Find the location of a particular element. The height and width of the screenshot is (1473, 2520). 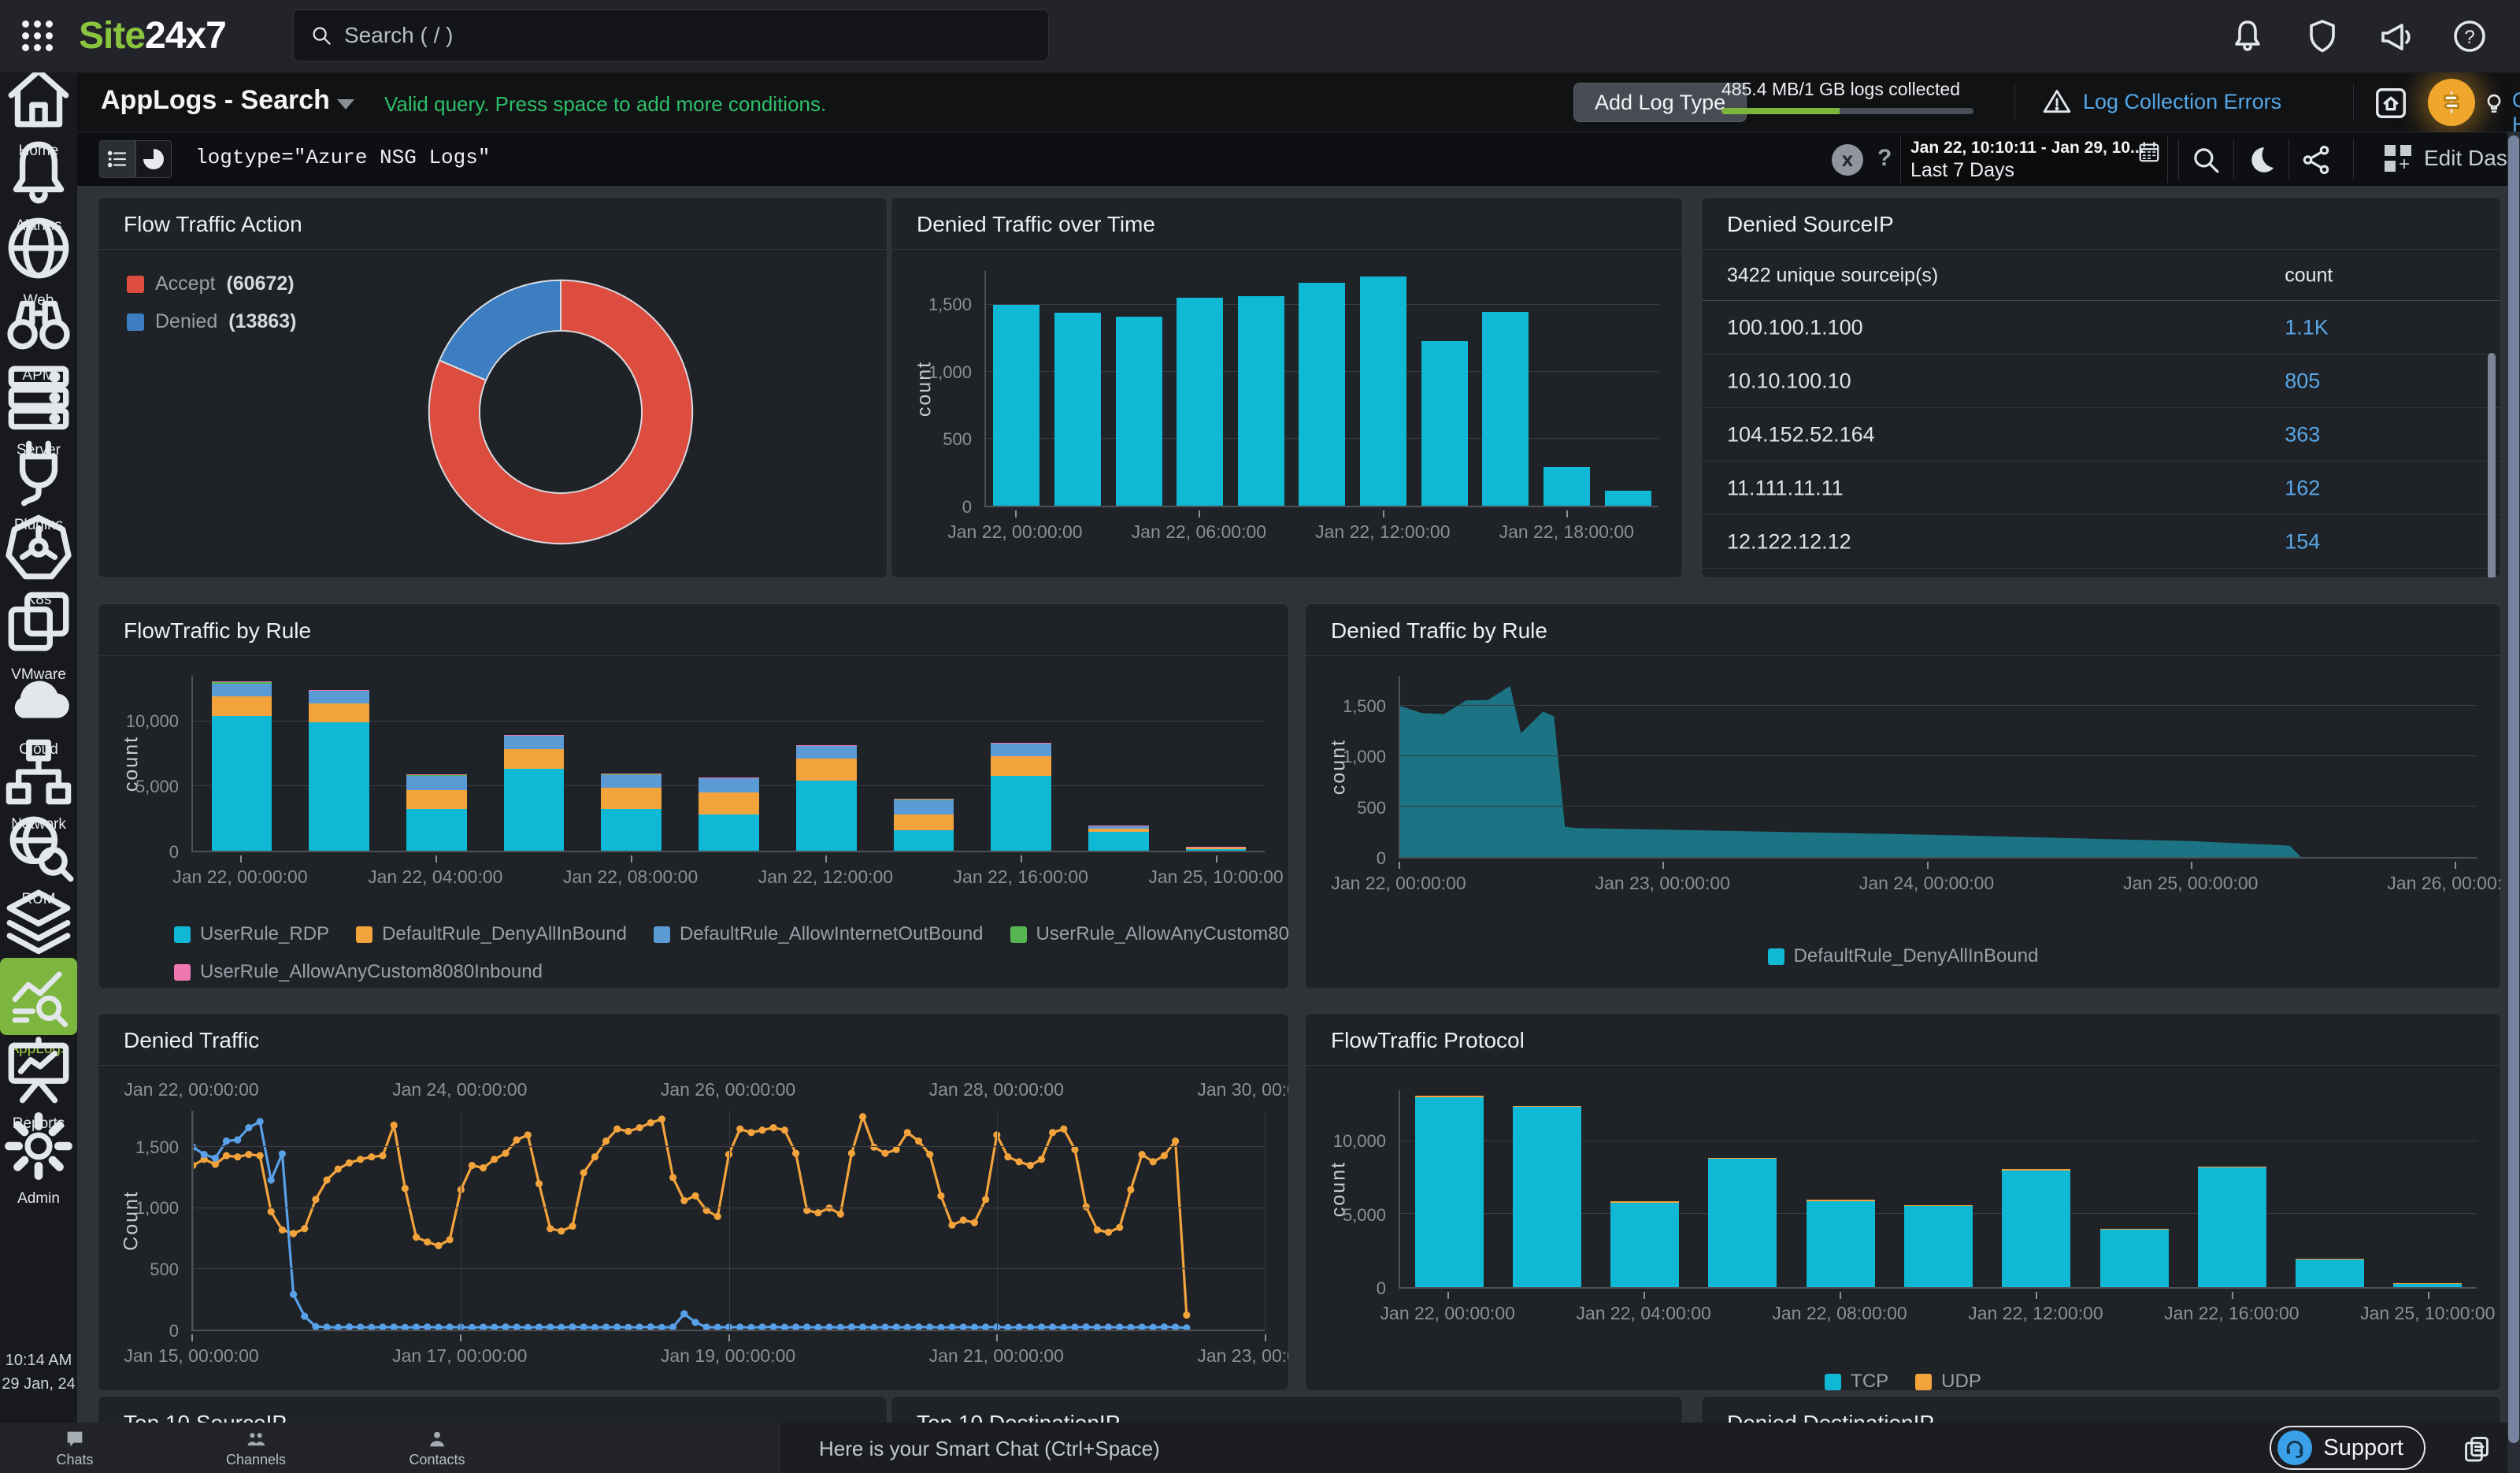

dock-item-channels: Channels is located at coordinates (256, 1448).